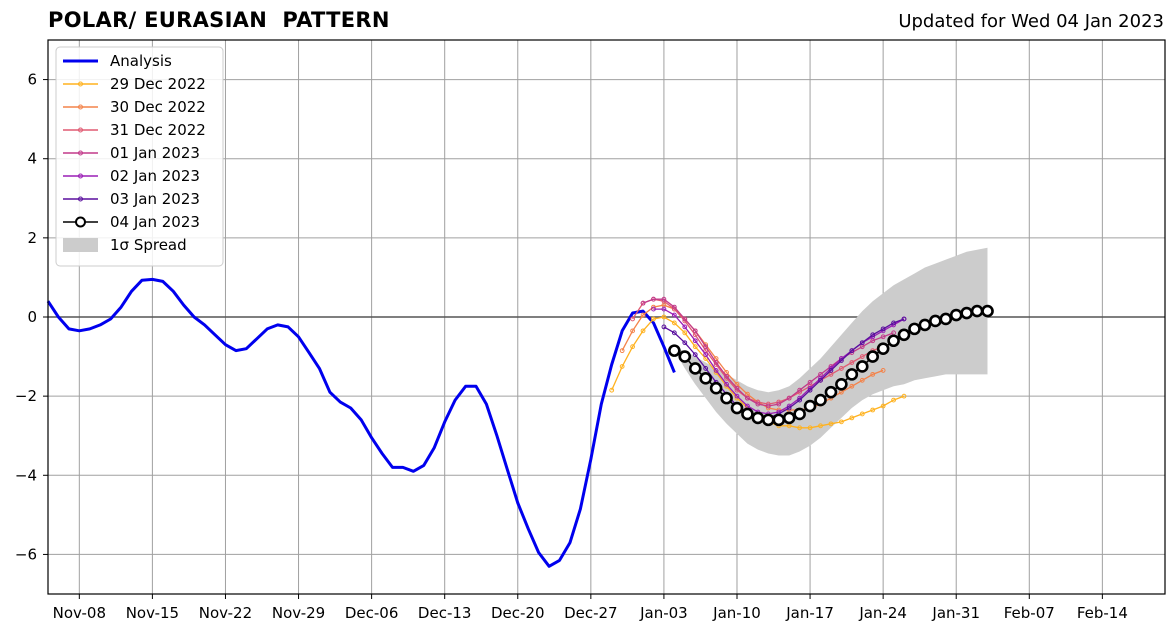 The height and width of the screenshot is (633, 1176). Describe the element at coordinates (1029, 613) in the screenshot. I see `x-tick-label: Feb-07` at that location.